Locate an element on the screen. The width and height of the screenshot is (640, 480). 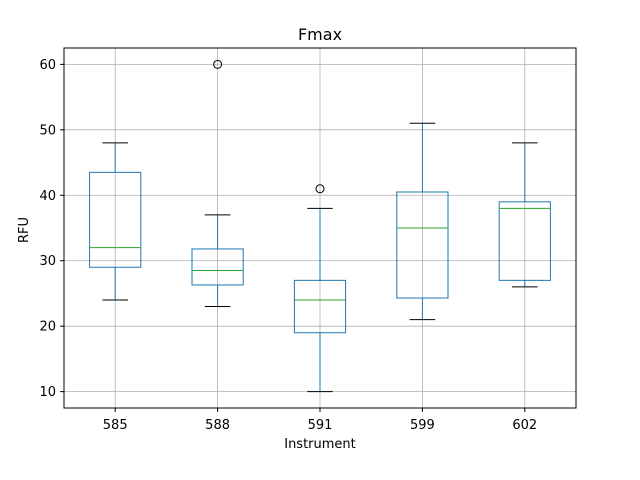
y-tick-label: 30 is located at coordinates (47, 261).